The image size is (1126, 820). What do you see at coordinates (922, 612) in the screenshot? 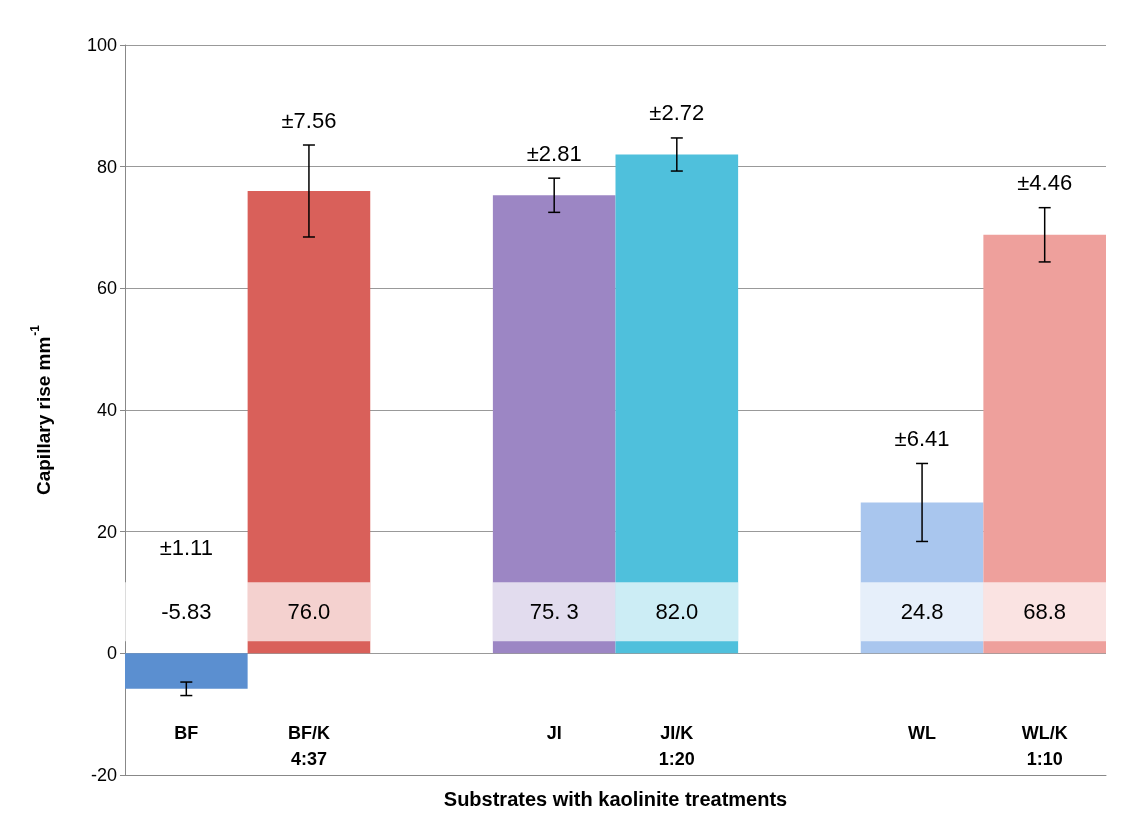
I see `data-label: 24.8` at bounding box center [922, 612].